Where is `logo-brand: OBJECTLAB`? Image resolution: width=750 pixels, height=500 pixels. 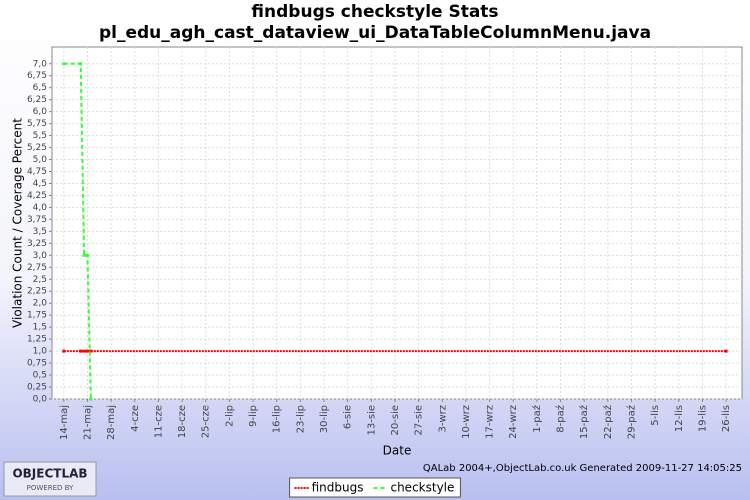
logo-brand: OBJECTLAB is located at coordinates (49, 474).